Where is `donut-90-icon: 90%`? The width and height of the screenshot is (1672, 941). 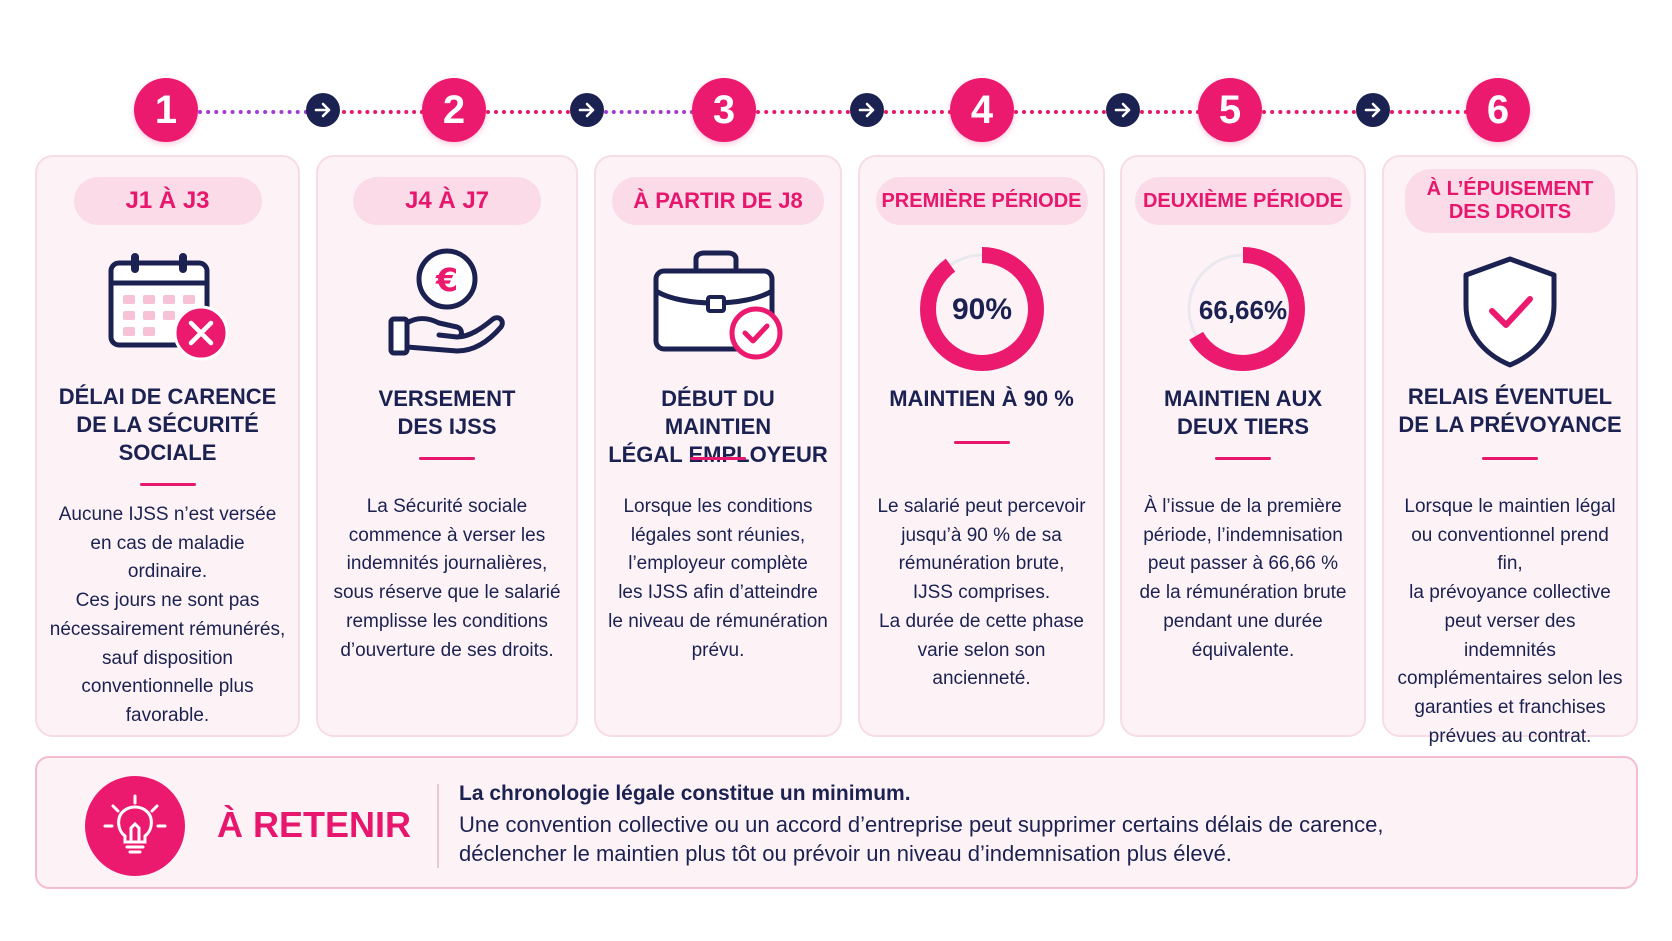
donut-90-icon: 90% is located at coordinates (982, 311).